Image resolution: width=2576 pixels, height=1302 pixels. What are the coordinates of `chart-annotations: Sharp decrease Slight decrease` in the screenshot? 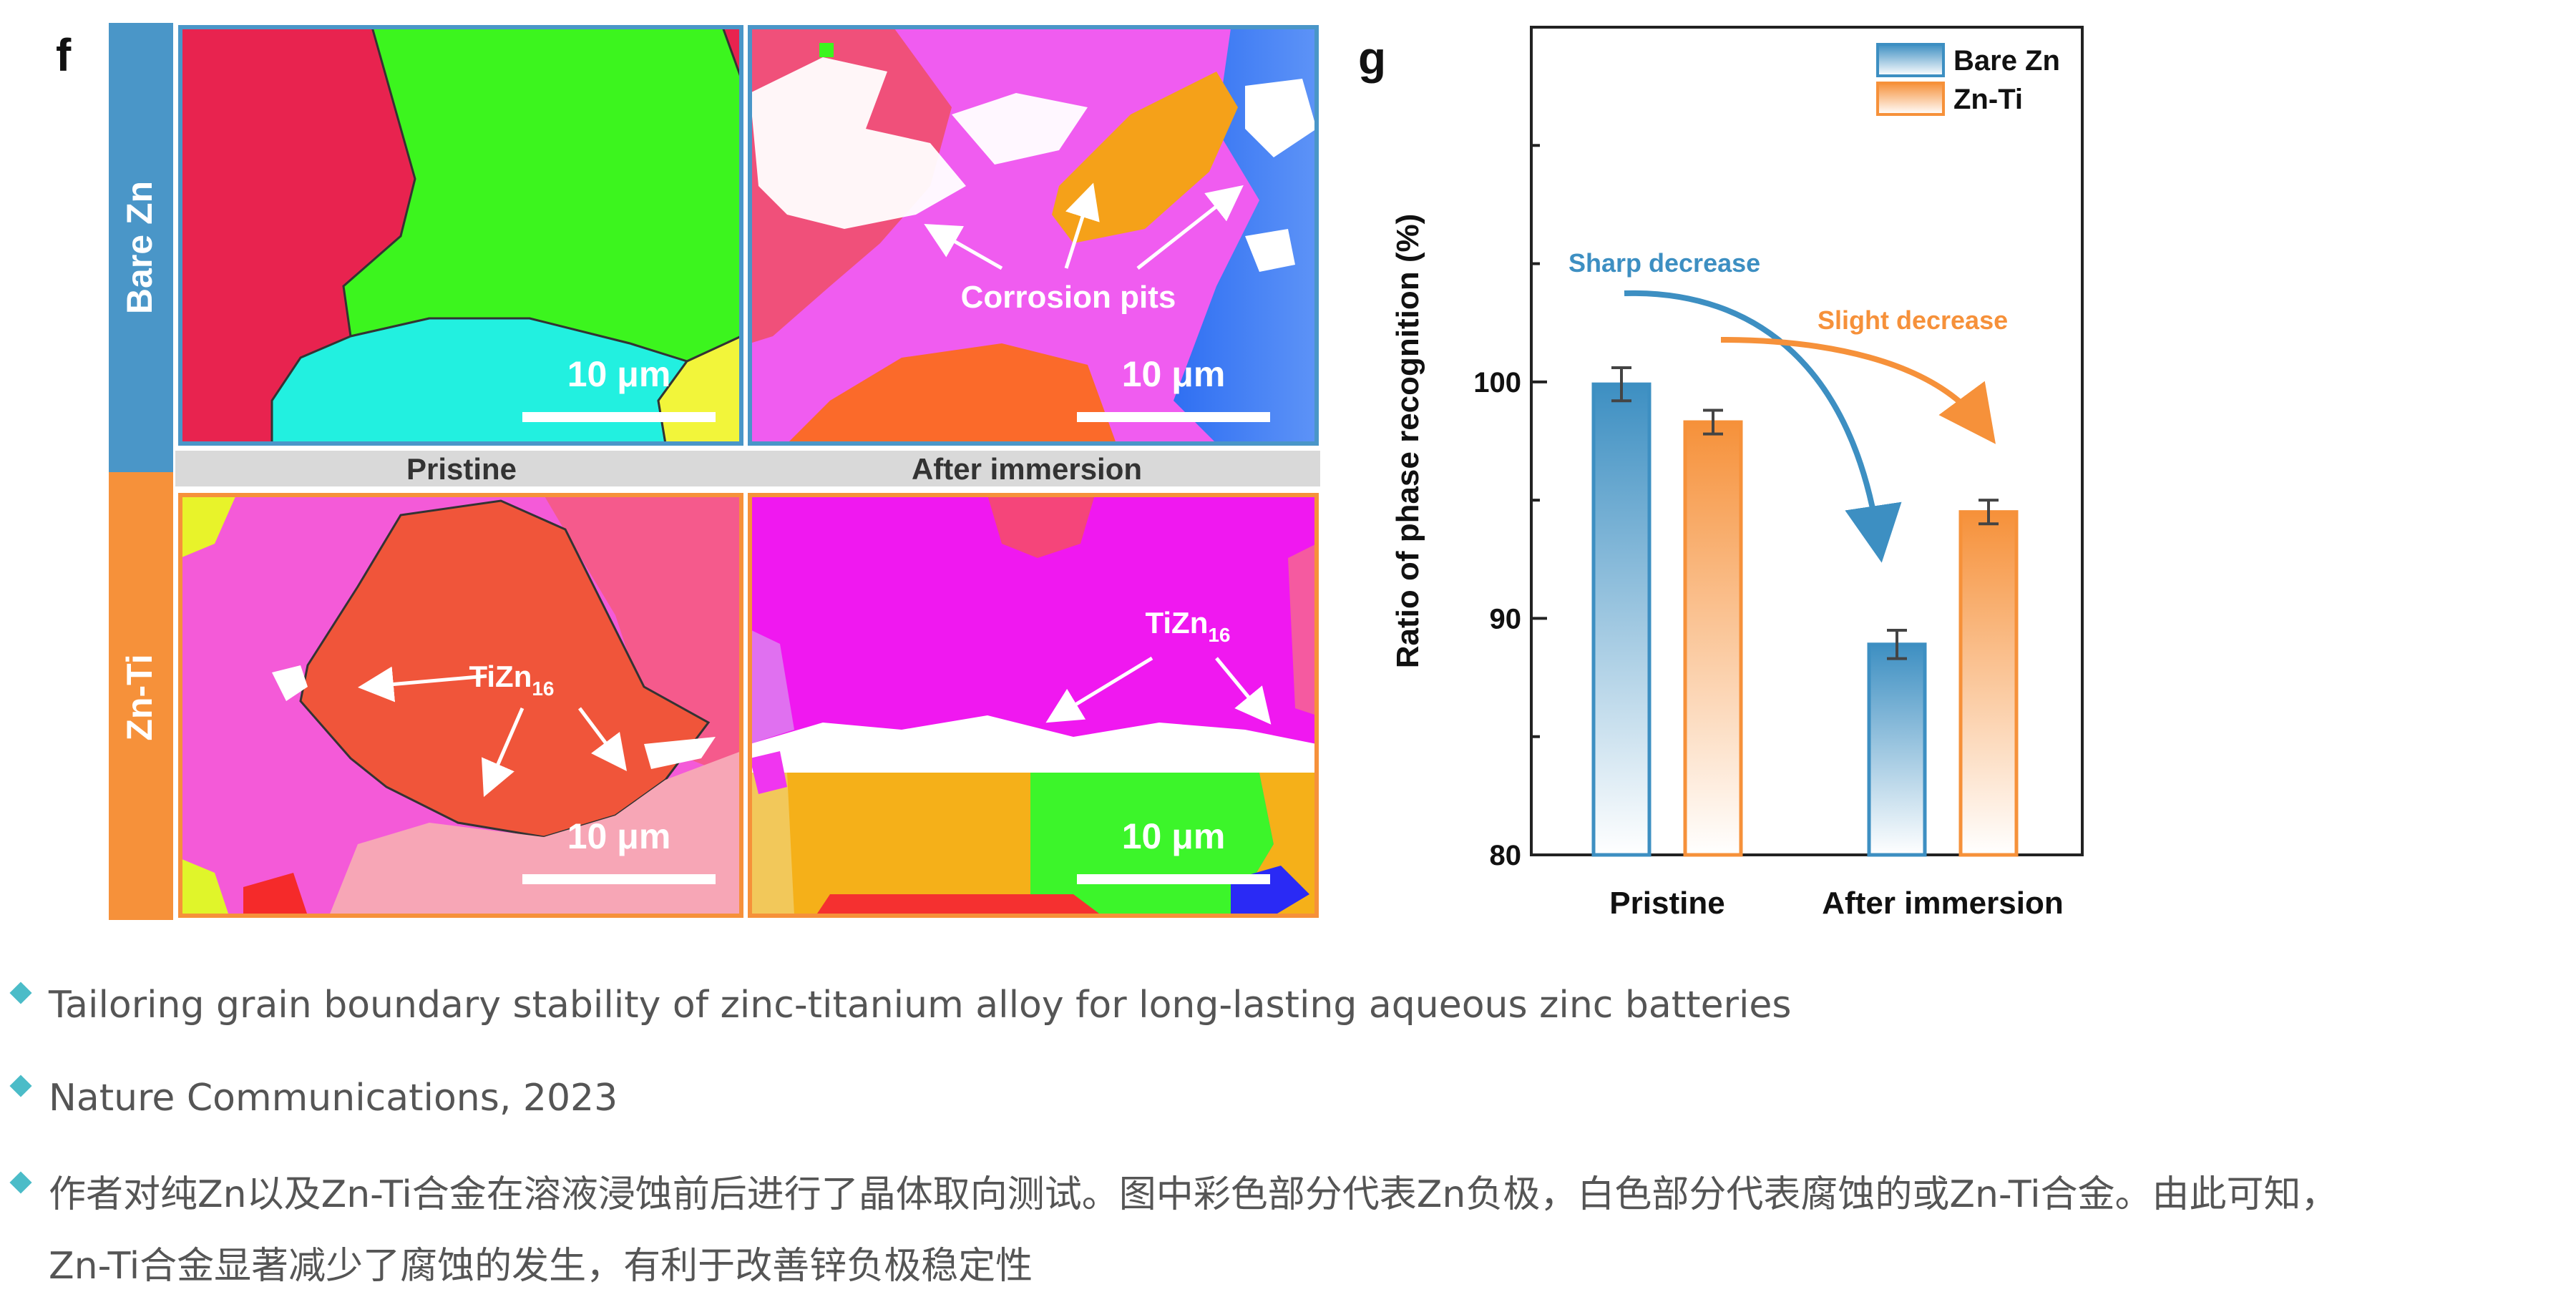 It's located at (1788, 406).